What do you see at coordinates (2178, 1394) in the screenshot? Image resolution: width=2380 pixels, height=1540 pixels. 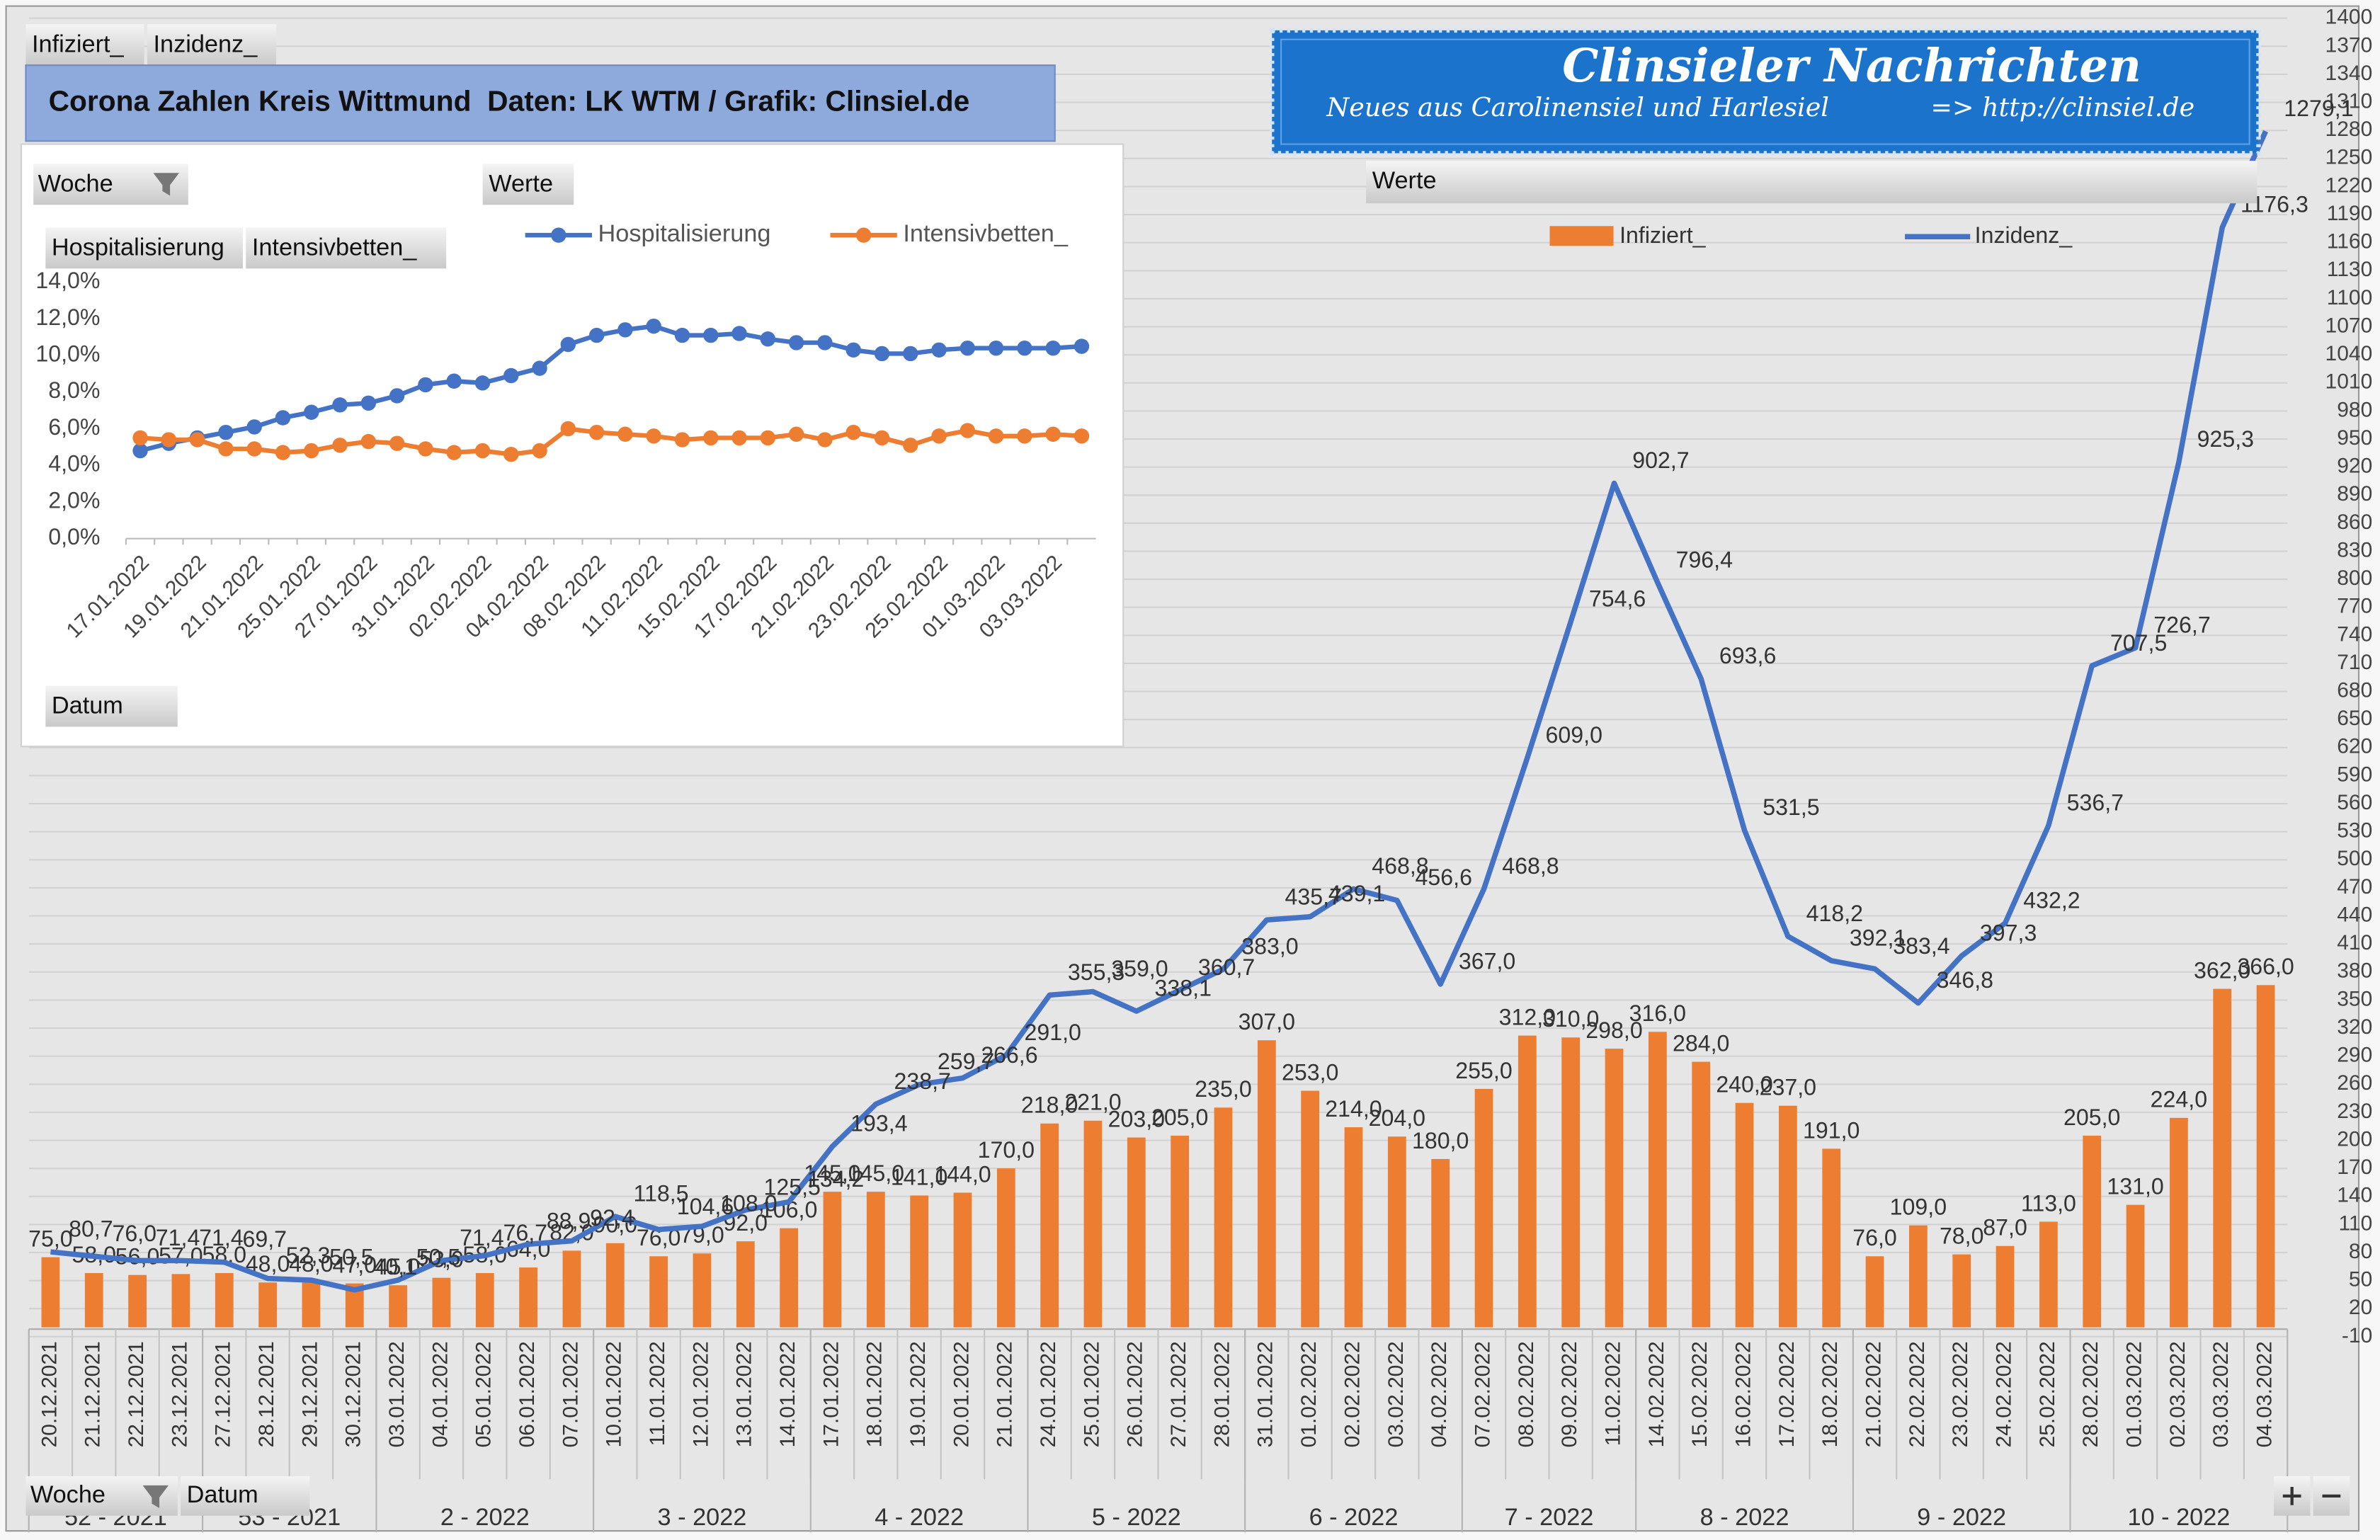 I see `x-tick-label: 02.03.2022` at bounding box center [2178, 1394].